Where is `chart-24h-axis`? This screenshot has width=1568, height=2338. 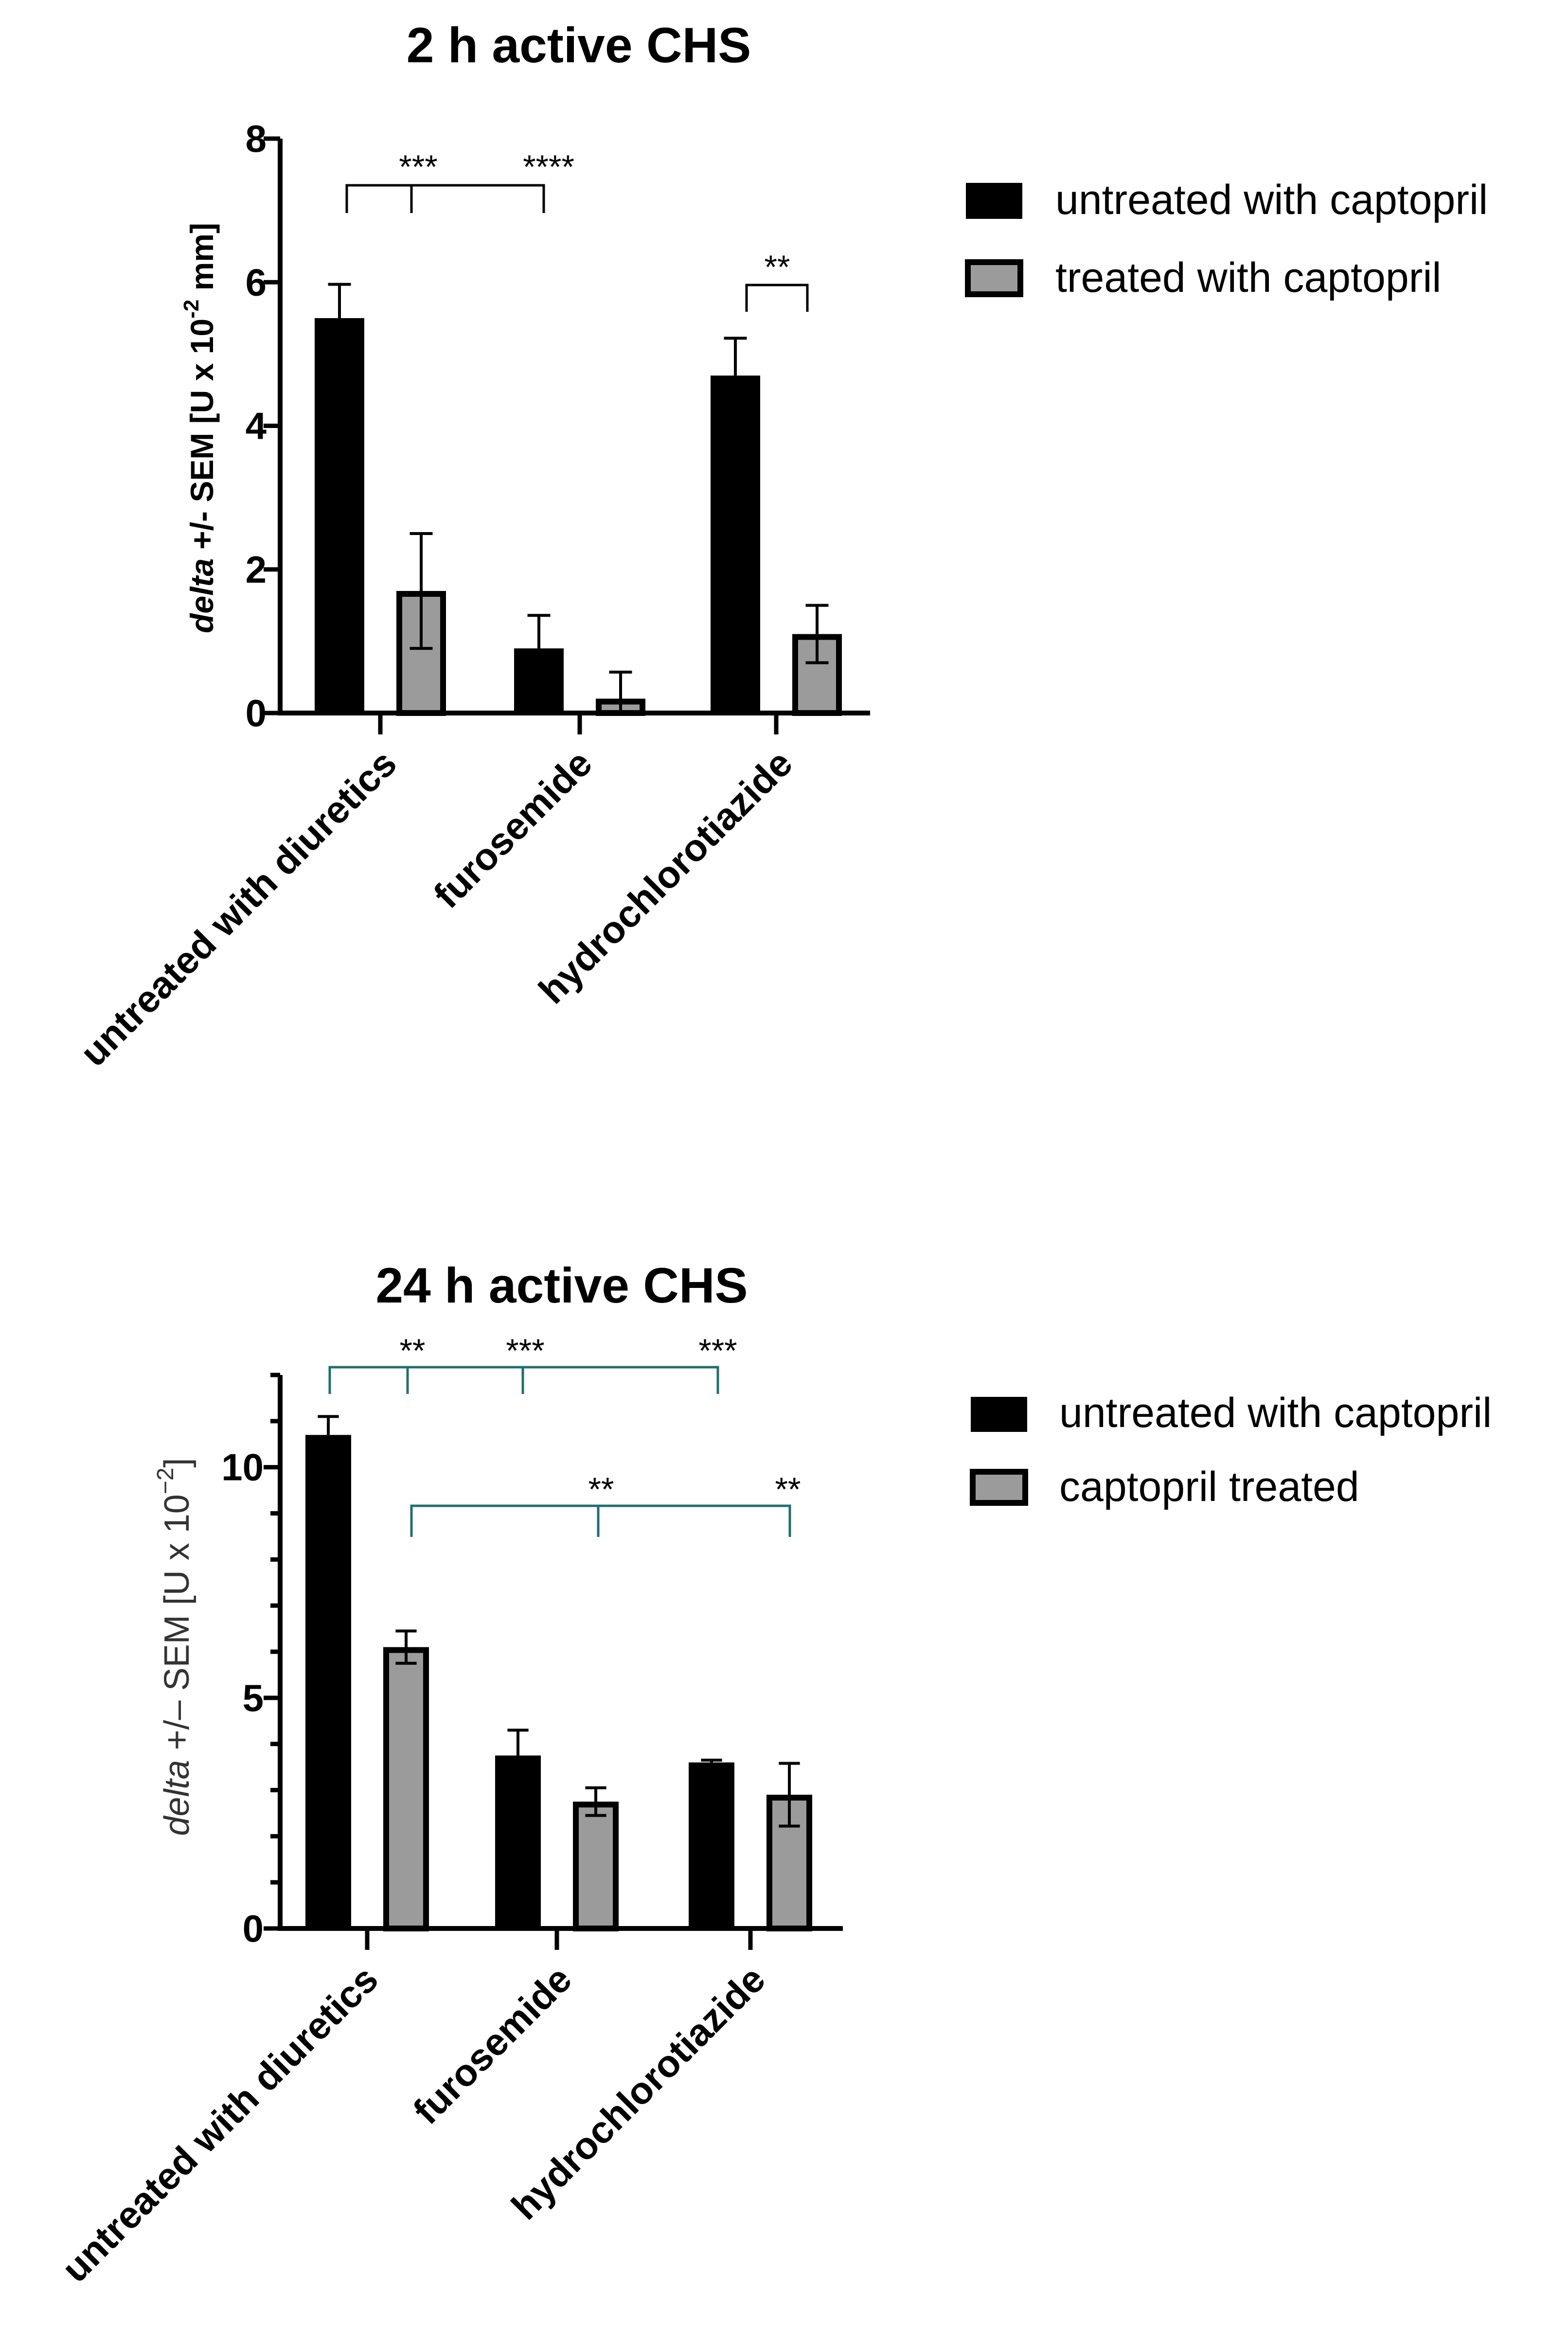 chart-24h-axis is located at coordinates (560, 1653).